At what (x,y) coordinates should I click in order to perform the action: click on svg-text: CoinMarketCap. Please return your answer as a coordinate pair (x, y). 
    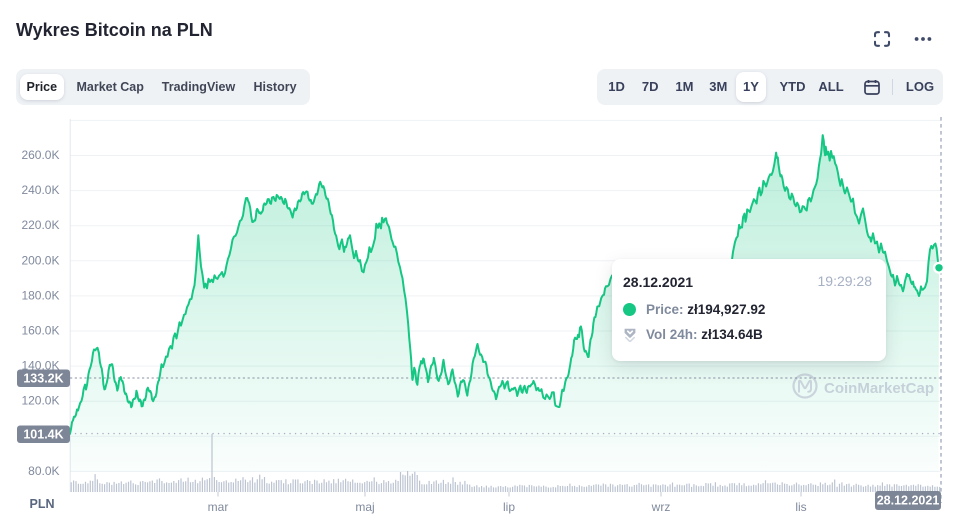
    Looking at the image, I should click on (879, 388).